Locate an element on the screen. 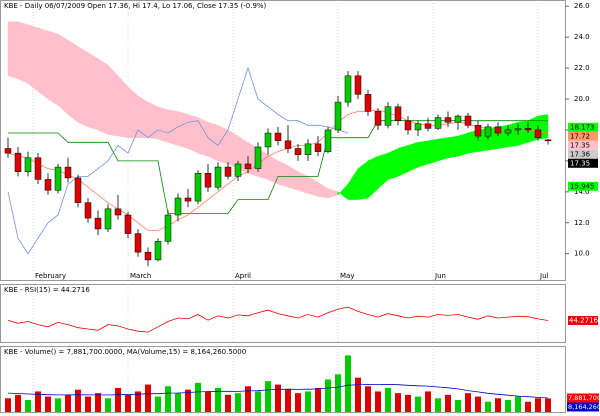  price-label: 18.173 is located at coordinates (582, 127).